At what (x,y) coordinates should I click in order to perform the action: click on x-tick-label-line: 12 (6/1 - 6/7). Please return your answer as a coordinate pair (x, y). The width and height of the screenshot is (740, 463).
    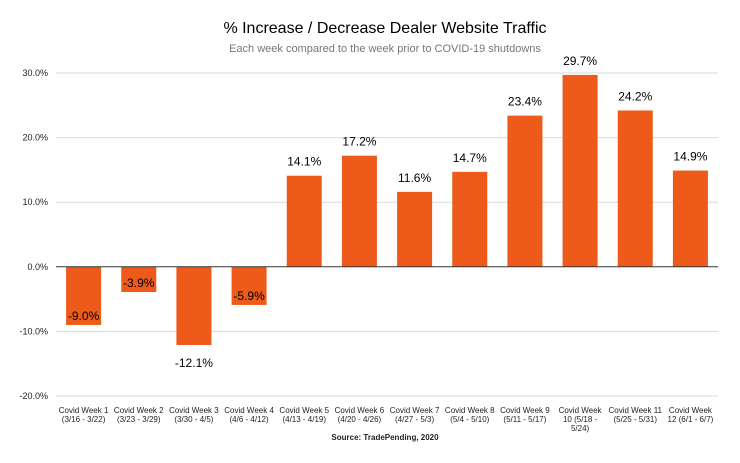
    Looking at the image, I should click on (691, 419).